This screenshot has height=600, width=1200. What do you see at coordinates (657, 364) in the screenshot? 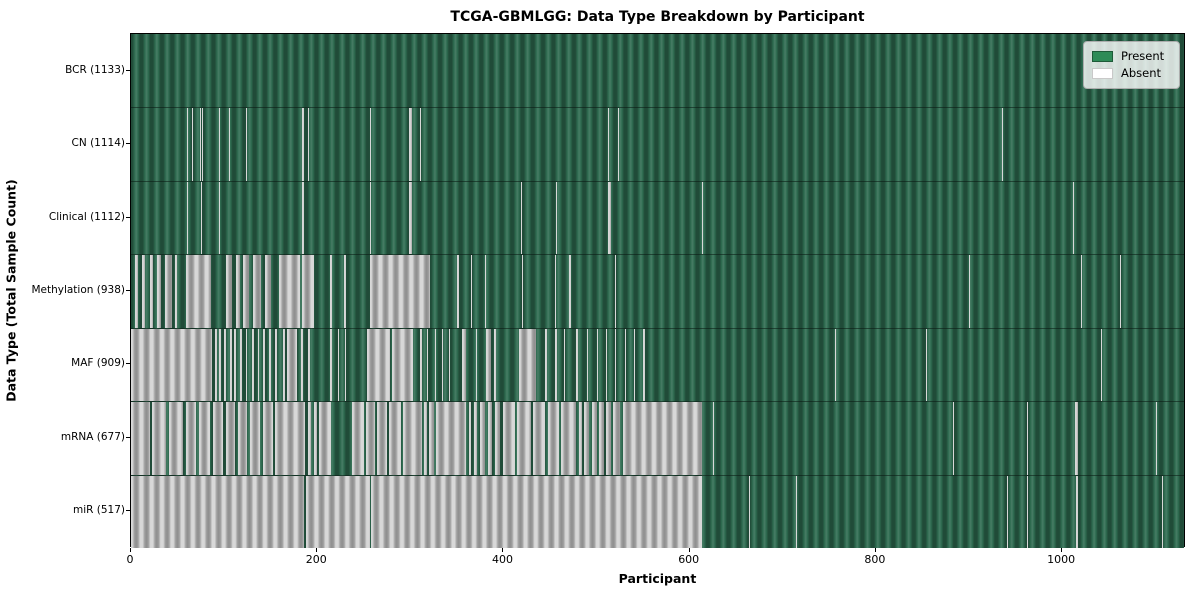
I see `matrix-row-maf` at bounding box center [657, 364].